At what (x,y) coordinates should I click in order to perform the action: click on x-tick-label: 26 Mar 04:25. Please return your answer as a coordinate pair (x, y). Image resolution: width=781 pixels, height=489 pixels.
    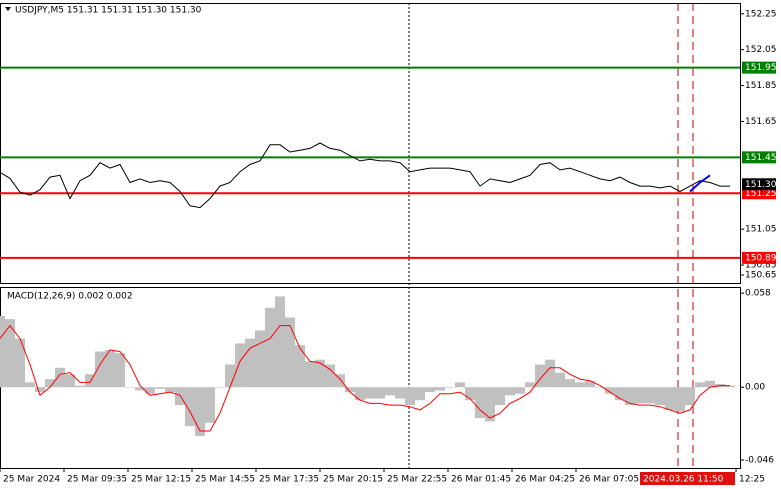
    Looking at the image, I should click on (545, 480).